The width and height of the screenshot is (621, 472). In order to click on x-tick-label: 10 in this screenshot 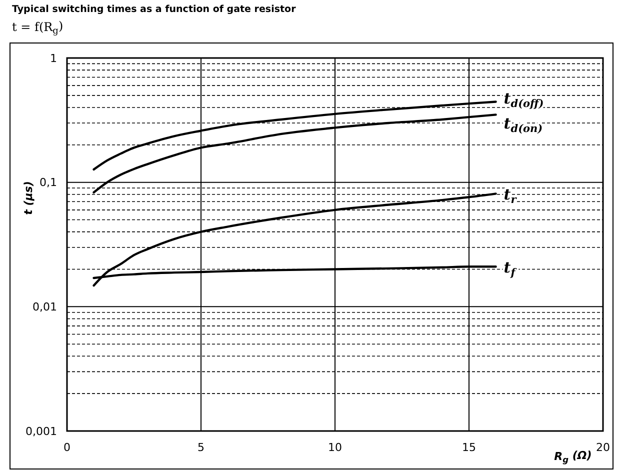, I will do `click(335, 447)`.